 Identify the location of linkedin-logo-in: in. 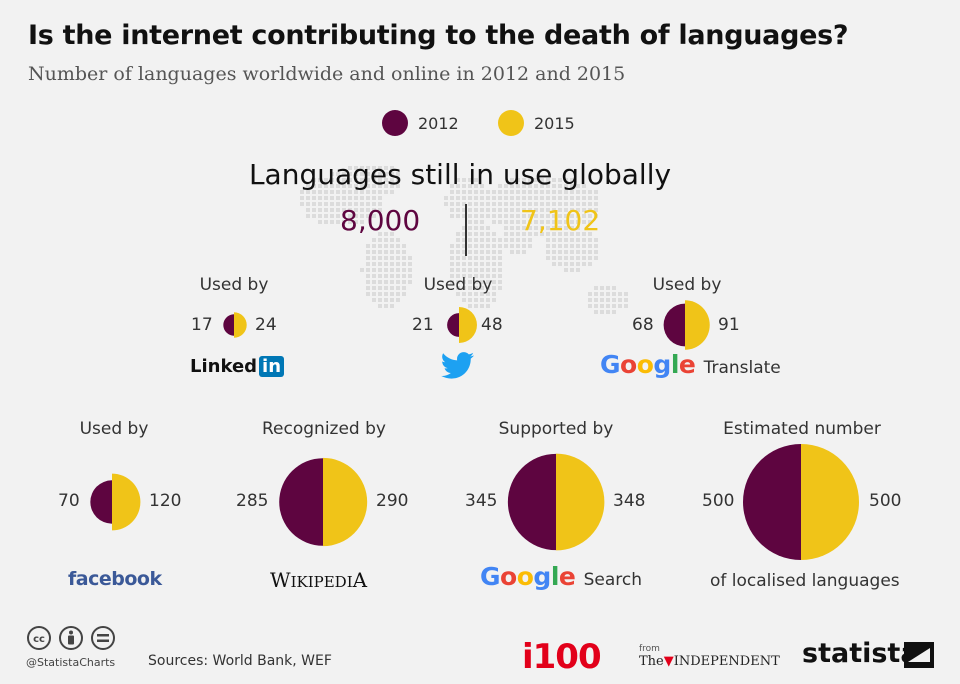
(272, 366).